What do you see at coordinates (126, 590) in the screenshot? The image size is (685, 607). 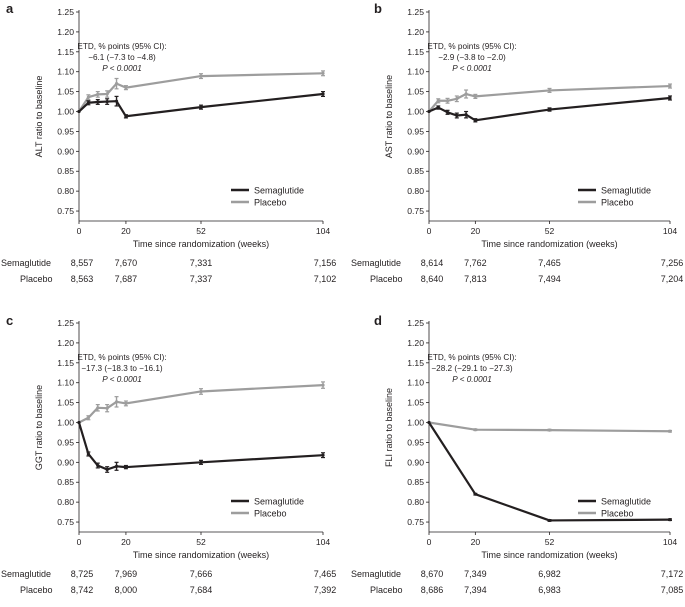 I see `n-at-risk-value: 8,000` at bounding box center [126, 590].